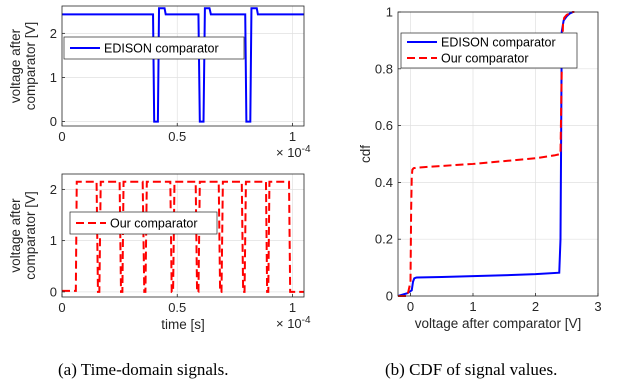  I want to click on axes-box-time-top, so click(183, 66).